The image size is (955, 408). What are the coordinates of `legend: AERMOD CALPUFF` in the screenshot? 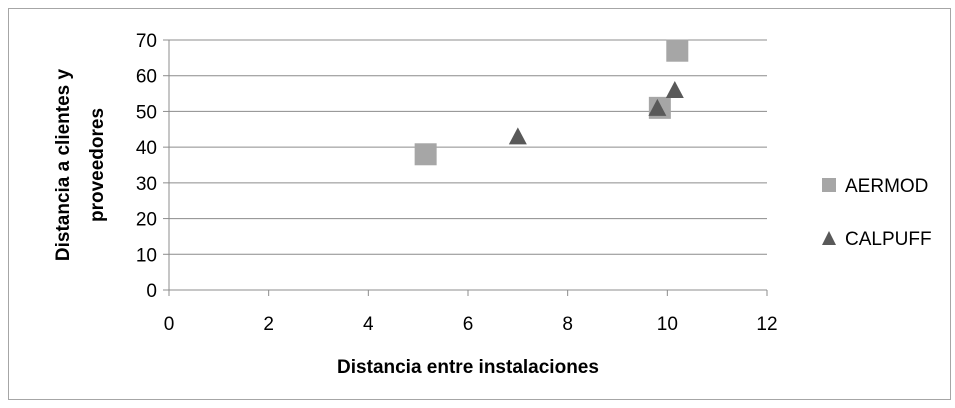 It's located at (877, 213).